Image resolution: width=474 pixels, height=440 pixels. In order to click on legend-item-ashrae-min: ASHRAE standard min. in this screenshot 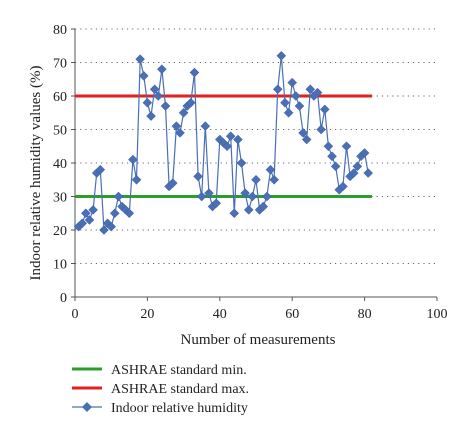, I will do `click(159, 370)`.